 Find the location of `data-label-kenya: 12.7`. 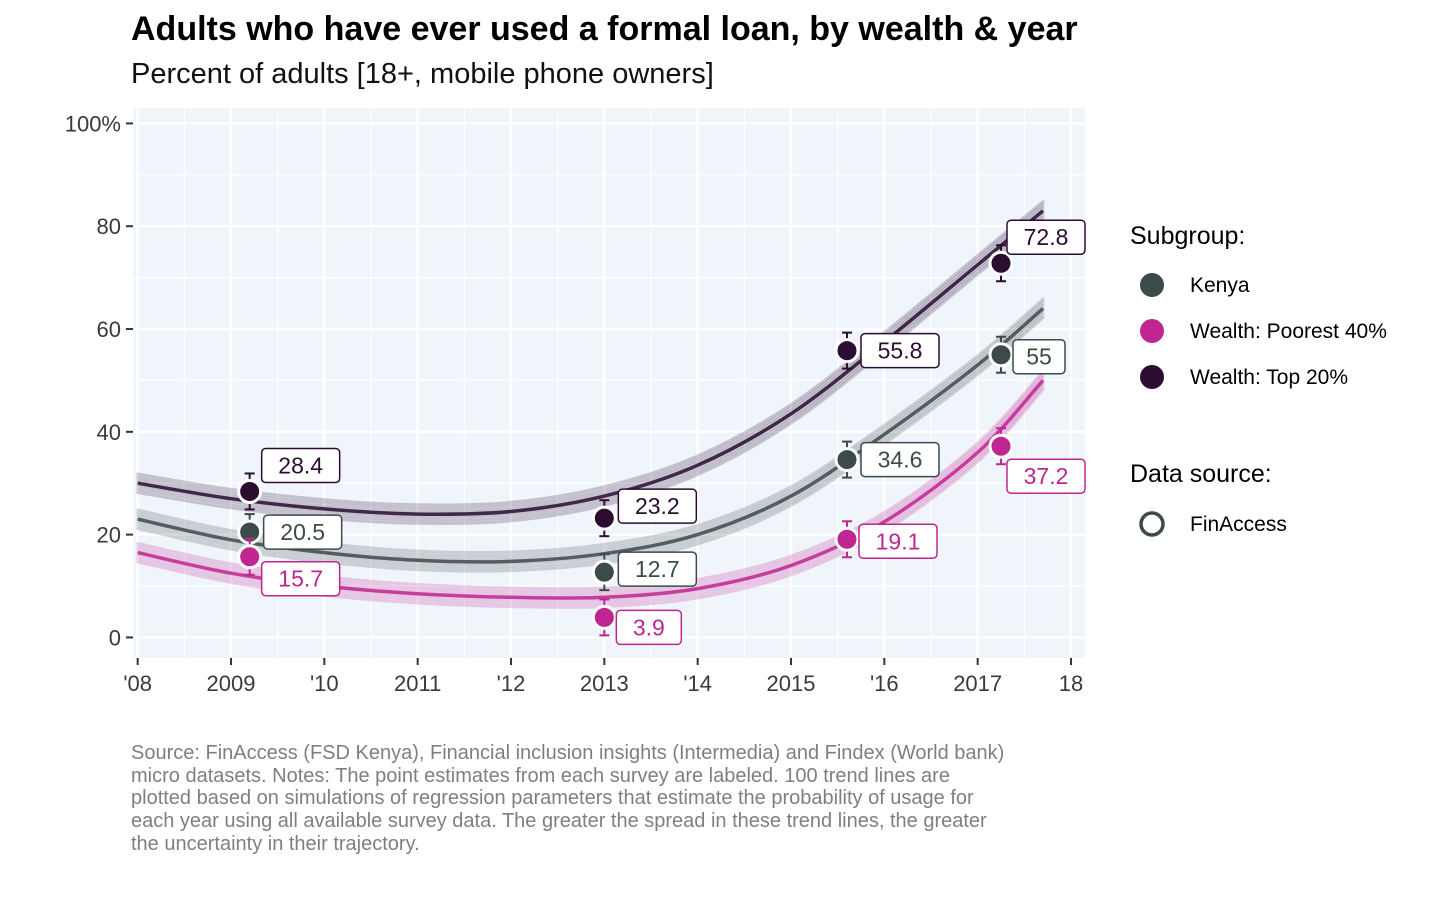

data-label-kenya: 12.7 is located at coordinates (657, 569).